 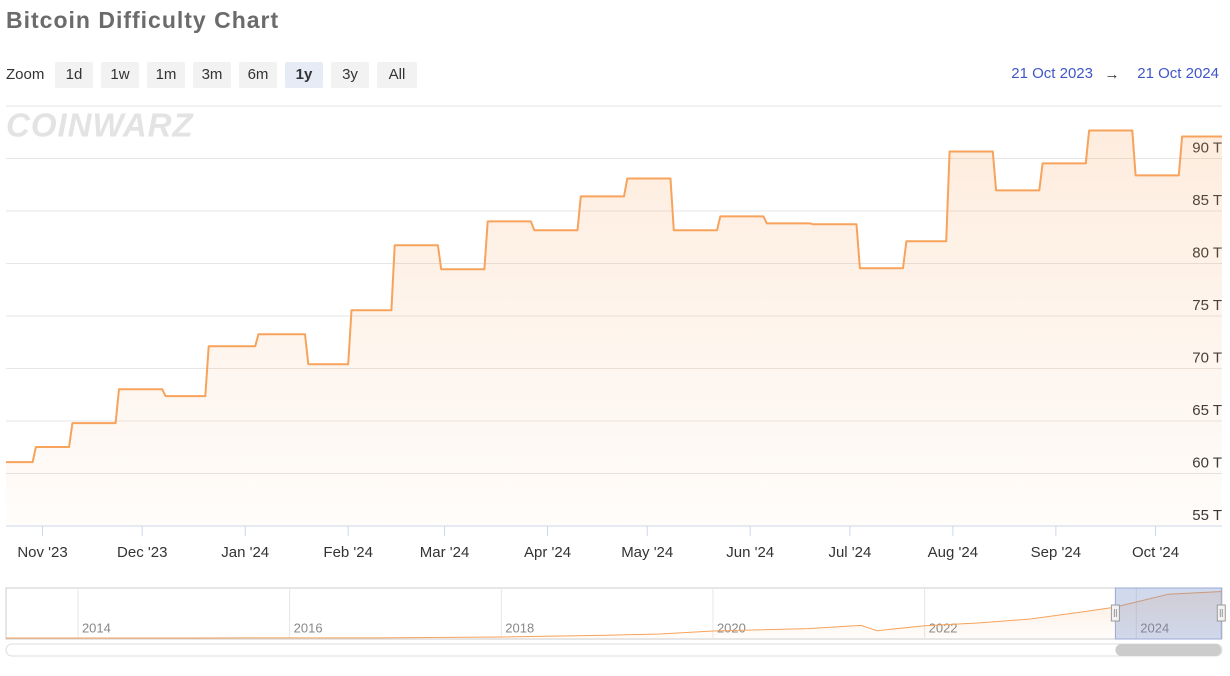 I want to click on navigator-tick-label: 2018, so click(x=519, y=627).